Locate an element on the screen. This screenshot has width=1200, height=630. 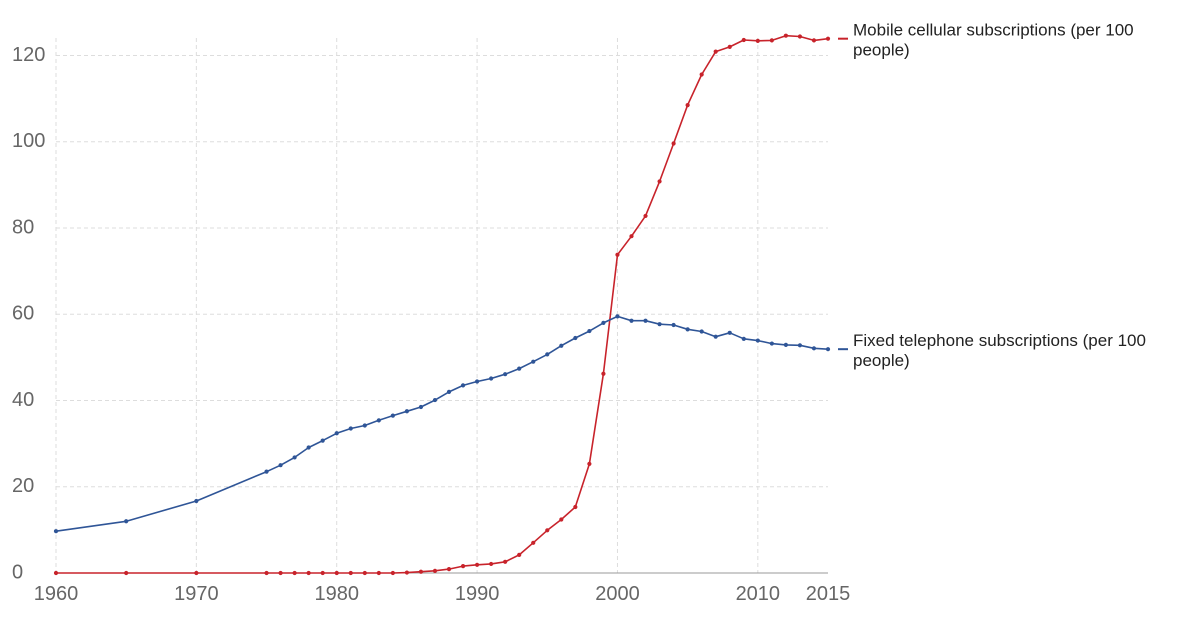
y-tick-label: 20 is located at coordinates (23, 486).